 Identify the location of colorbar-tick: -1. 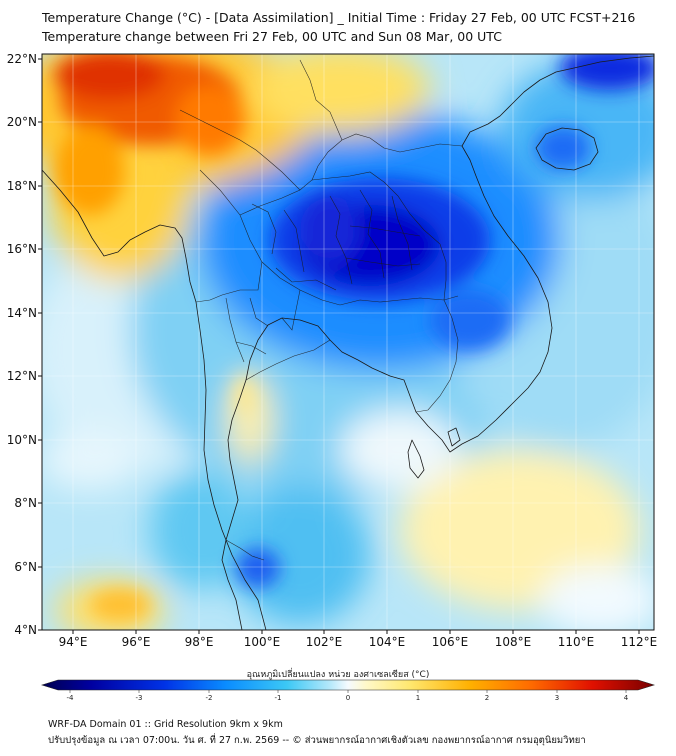
(278, 698).